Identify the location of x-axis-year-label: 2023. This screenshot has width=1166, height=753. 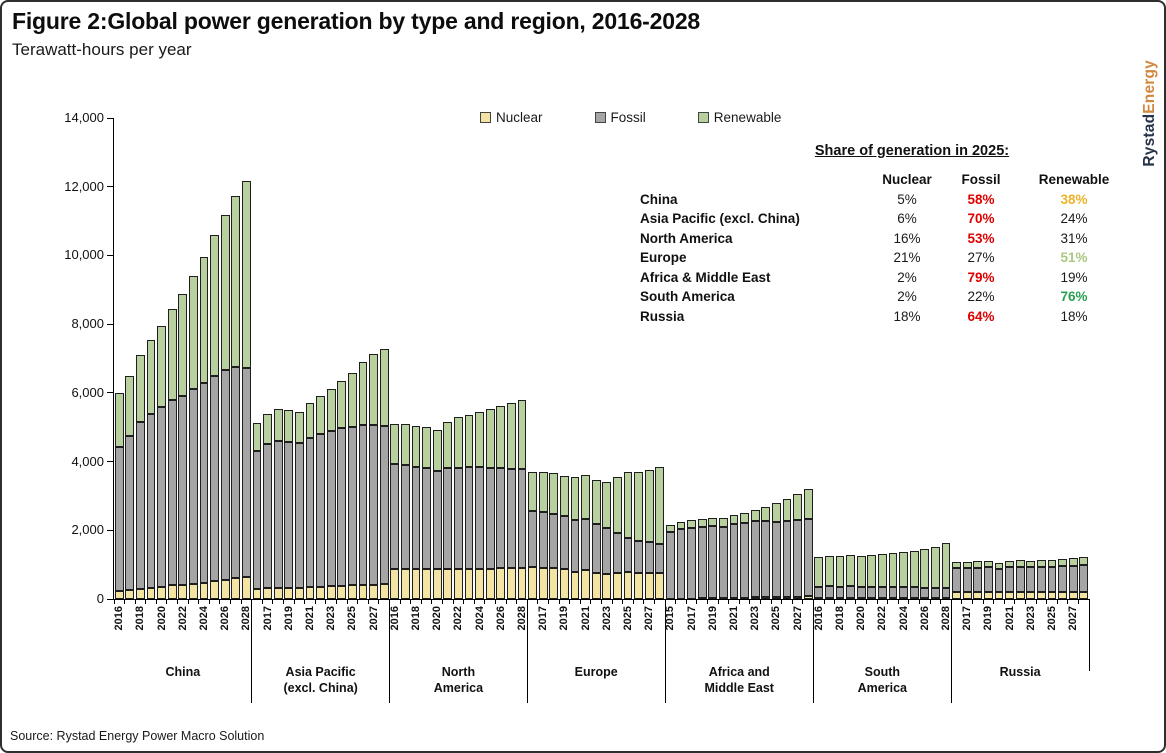
(606, 618).